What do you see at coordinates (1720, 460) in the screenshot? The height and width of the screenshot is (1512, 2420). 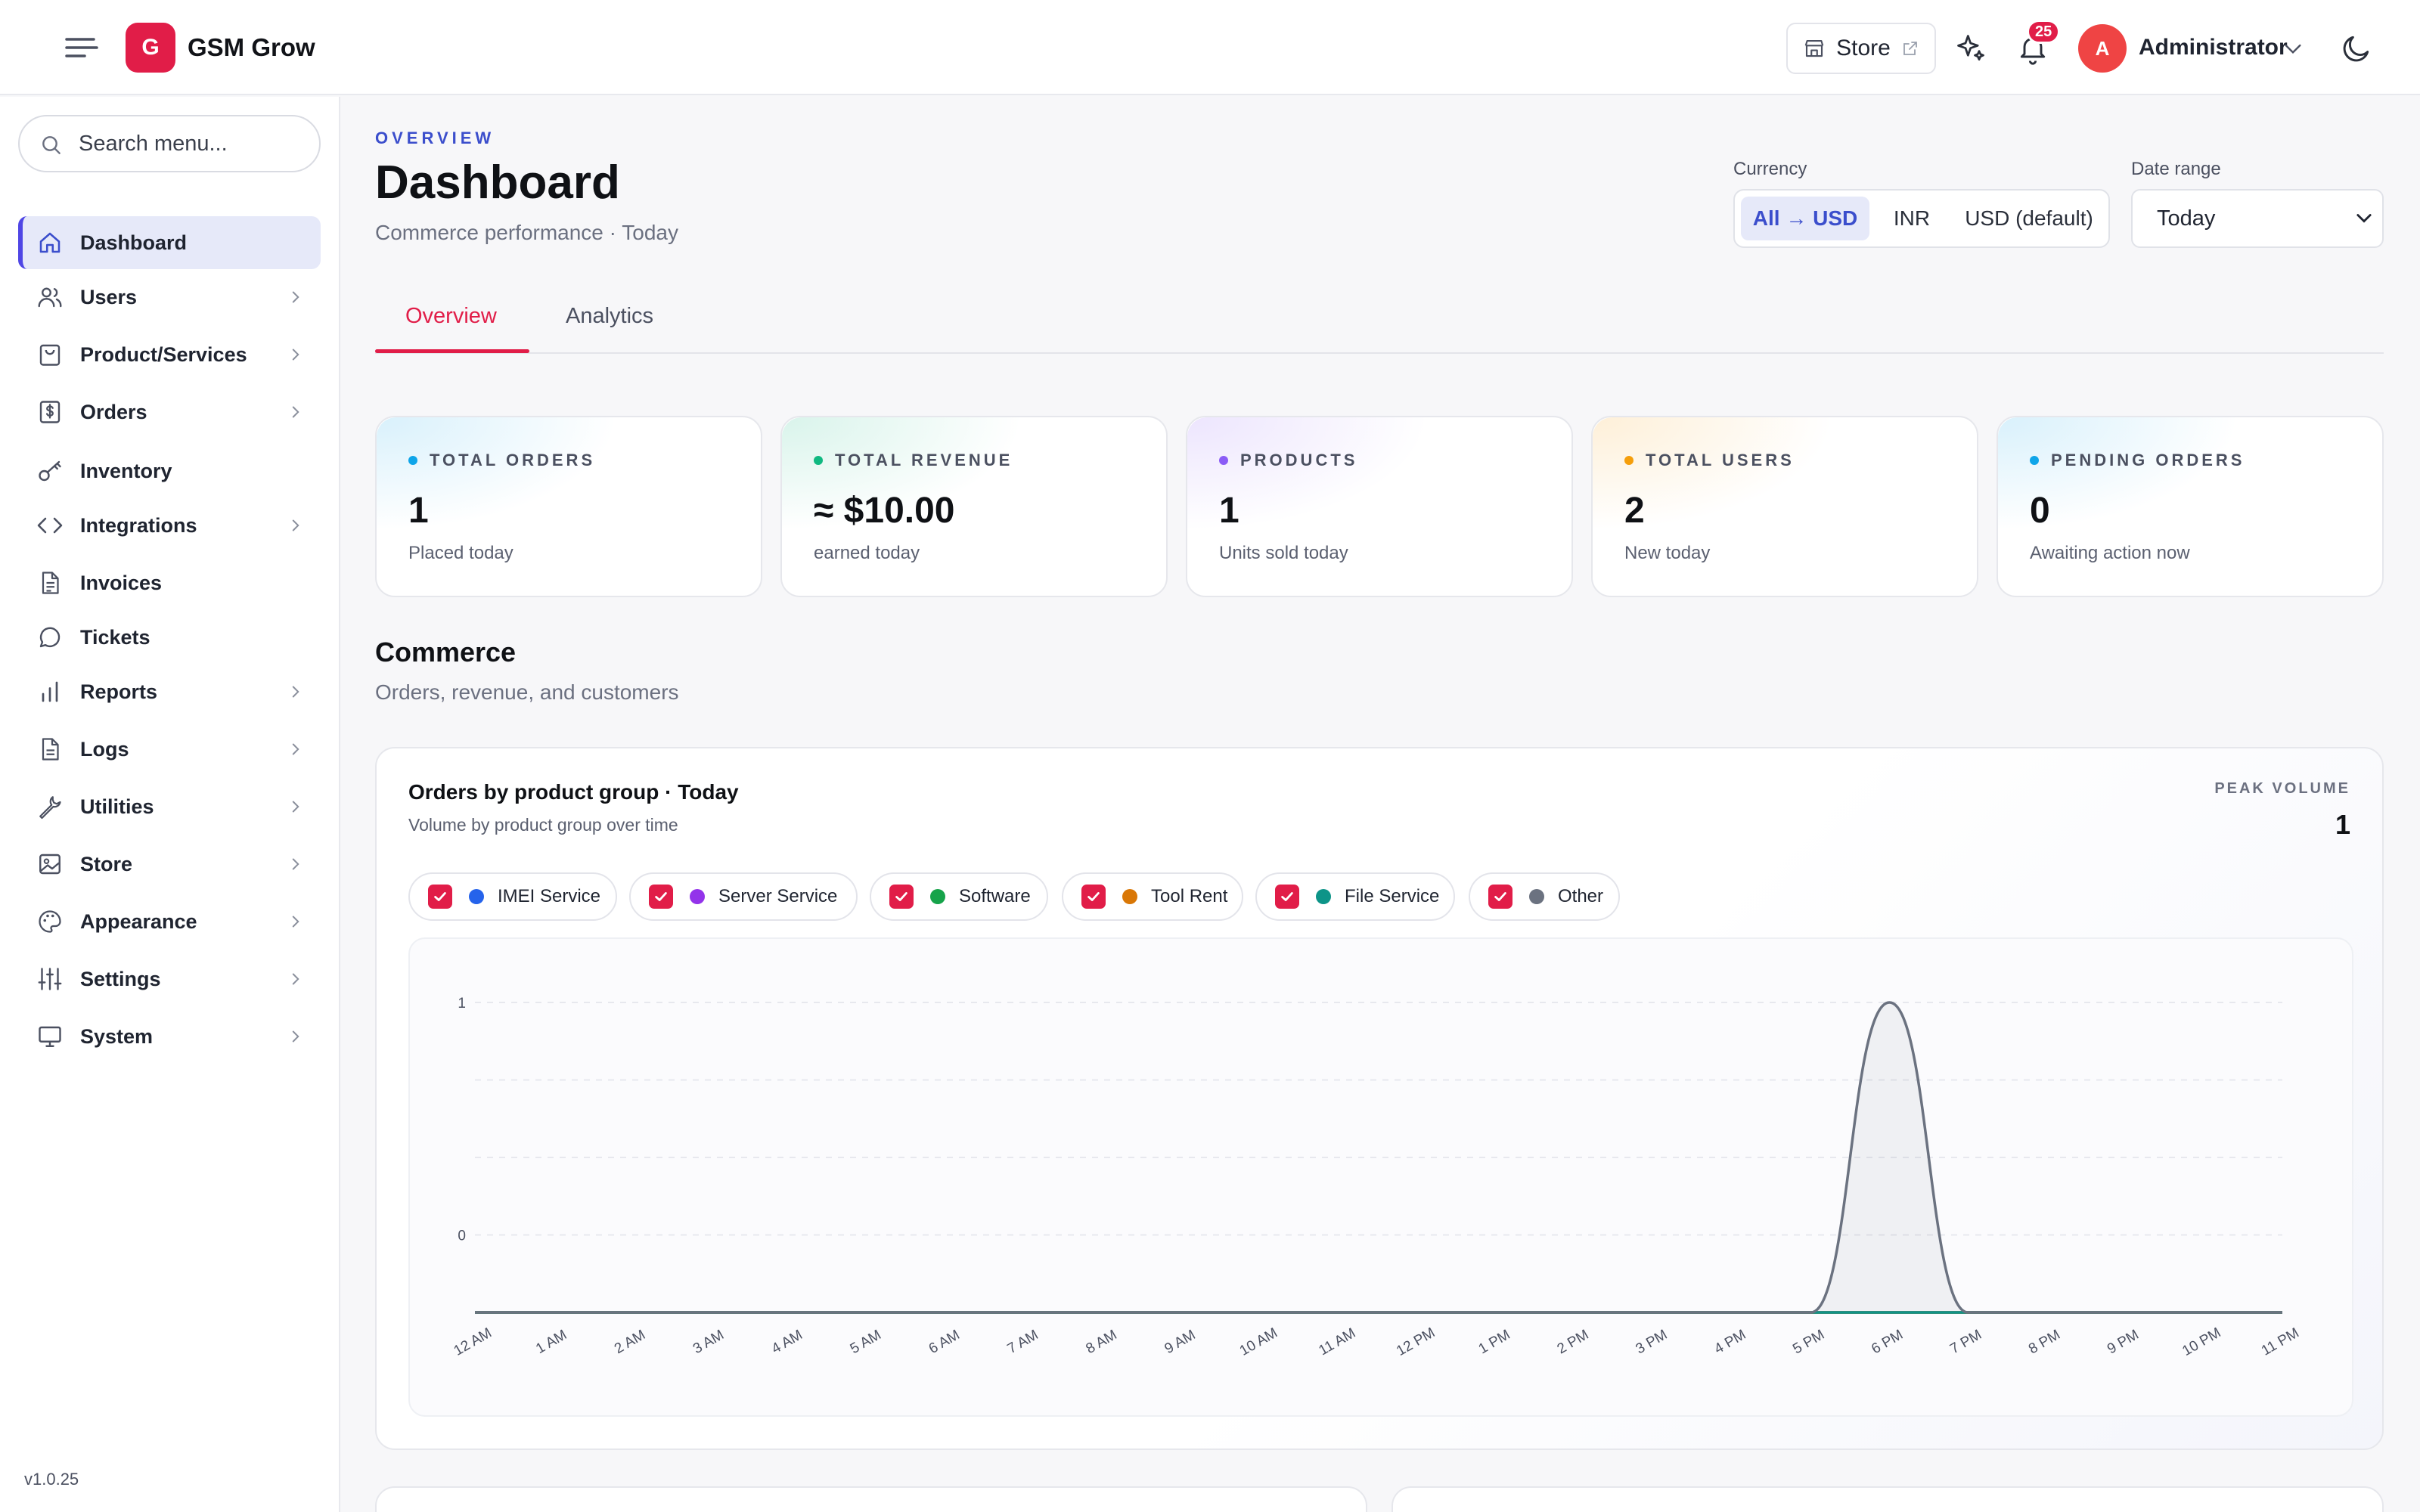 I see `kpi-label-text: TOTAL USERS` at bounding box center [1720, 460].